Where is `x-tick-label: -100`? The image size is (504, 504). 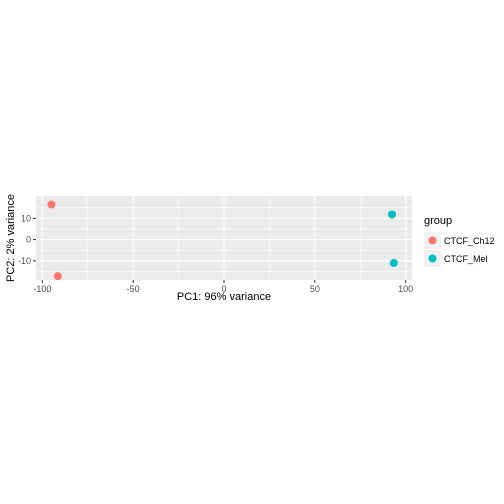 x-tick-label: -100 is located at coordinates (42, 289).